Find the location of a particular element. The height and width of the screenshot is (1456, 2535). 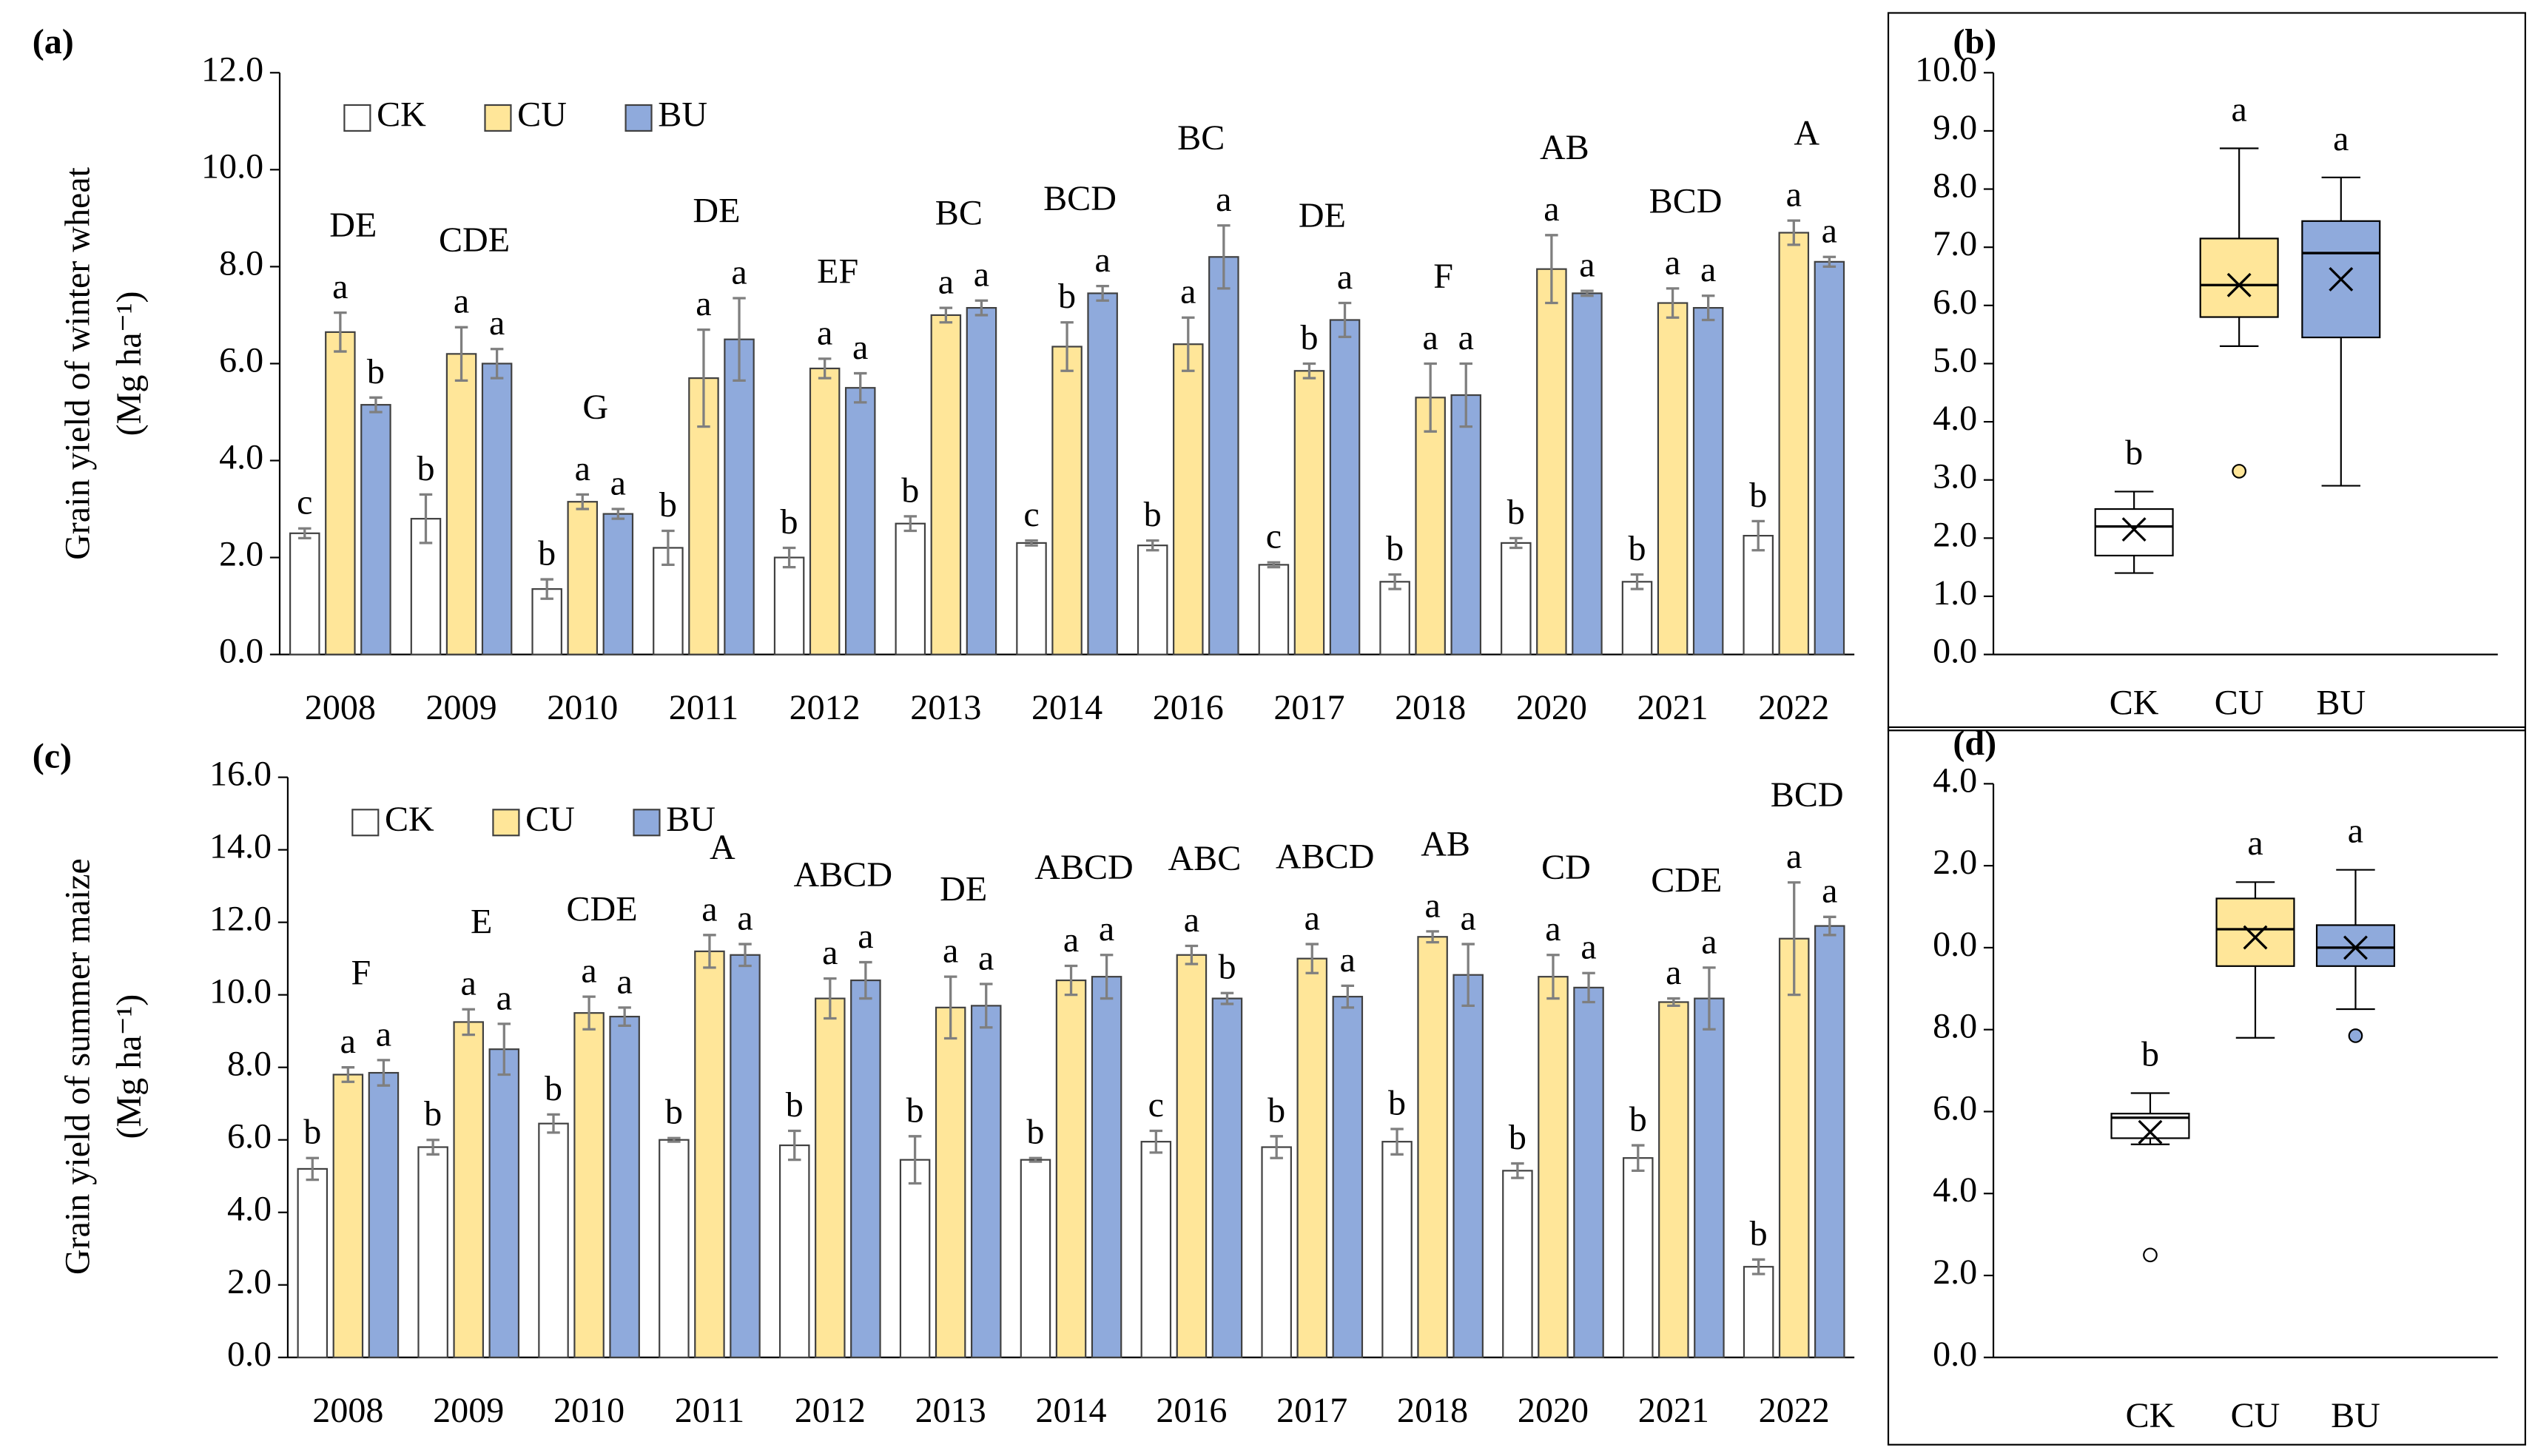

x-tick-label: 2010 is located at coordinates (589, 1411).